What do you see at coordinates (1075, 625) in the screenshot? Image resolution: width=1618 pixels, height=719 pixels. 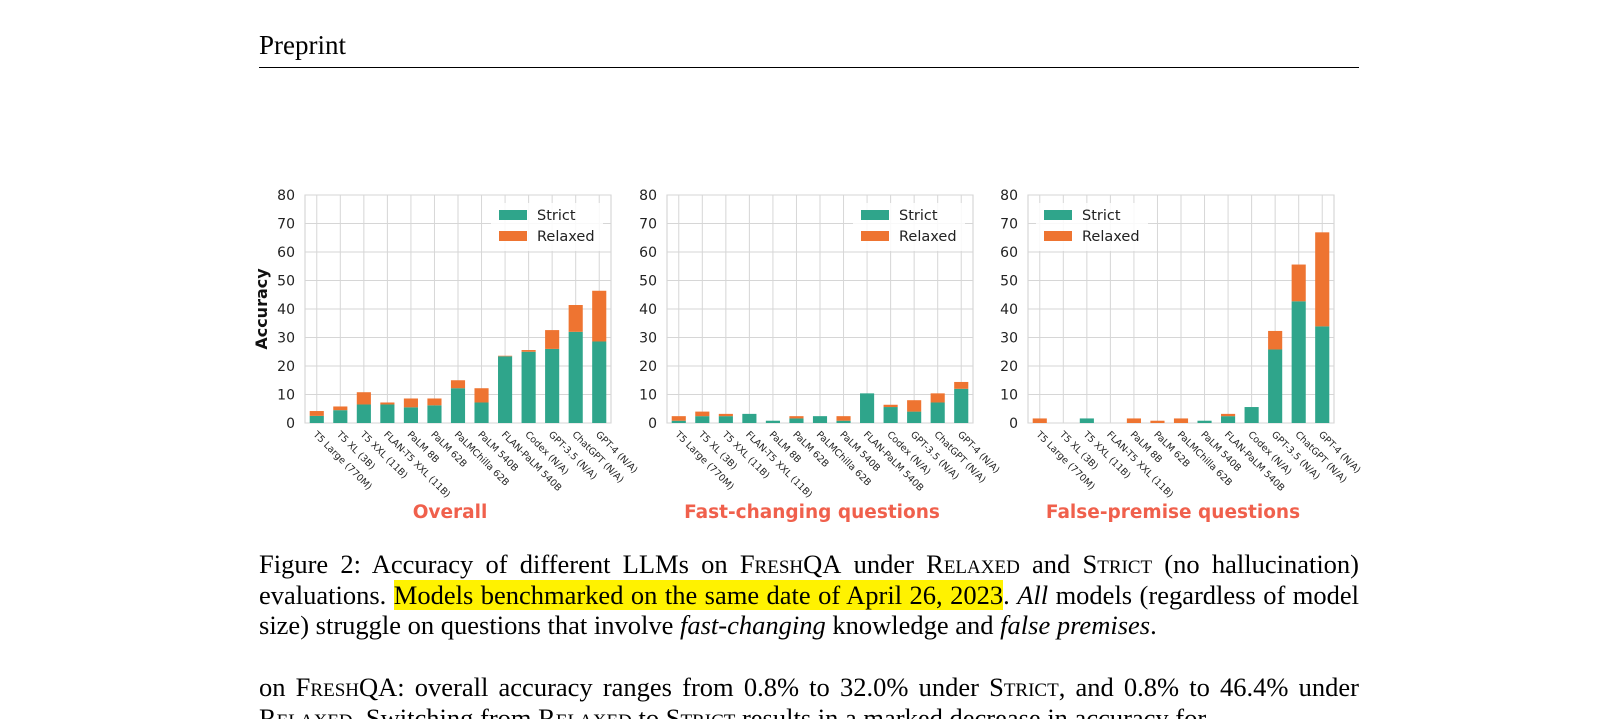 I see `caption-text: false premises` at bounding box center [1075, 625].